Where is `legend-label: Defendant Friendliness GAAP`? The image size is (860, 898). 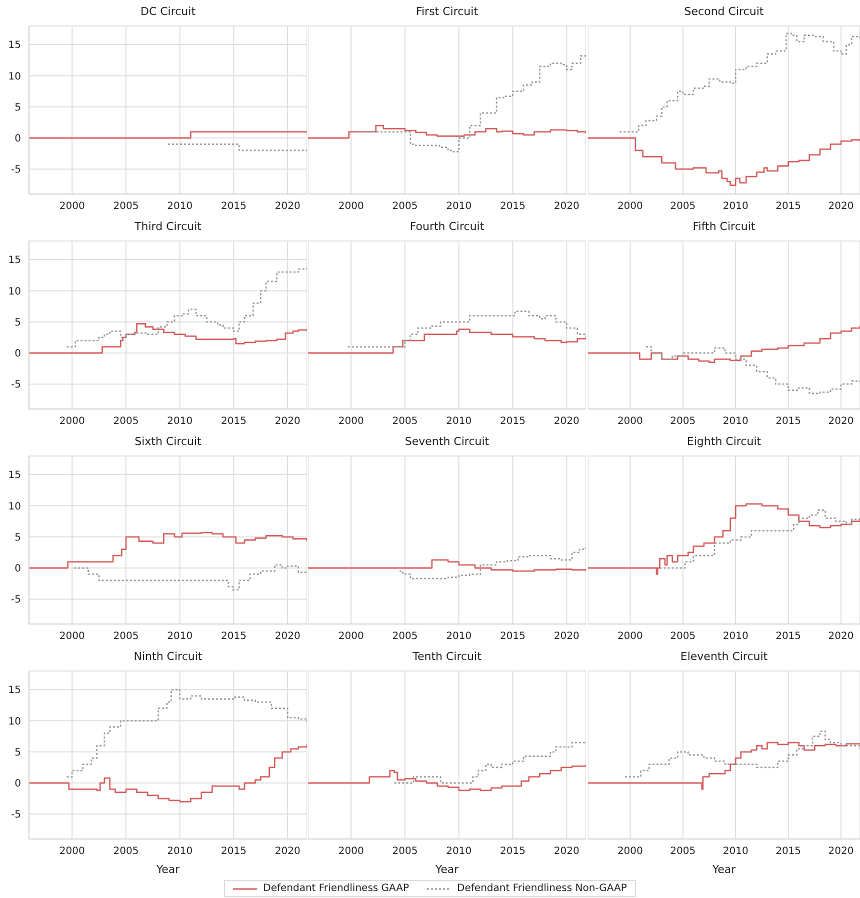
legend-label: Defendant Friendliness GAAP is located at coordinates (336, 888).